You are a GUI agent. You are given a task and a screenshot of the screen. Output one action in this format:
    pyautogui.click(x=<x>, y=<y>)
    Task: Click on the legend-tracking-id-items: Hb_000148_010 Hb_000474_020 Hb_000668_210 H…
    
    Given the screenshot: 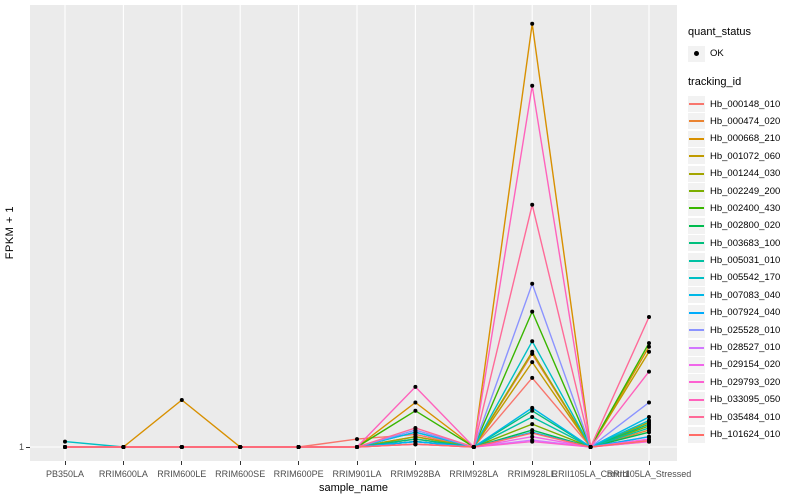 What is the action you would take?
    pyautogui.click(x=744, y=269)
    